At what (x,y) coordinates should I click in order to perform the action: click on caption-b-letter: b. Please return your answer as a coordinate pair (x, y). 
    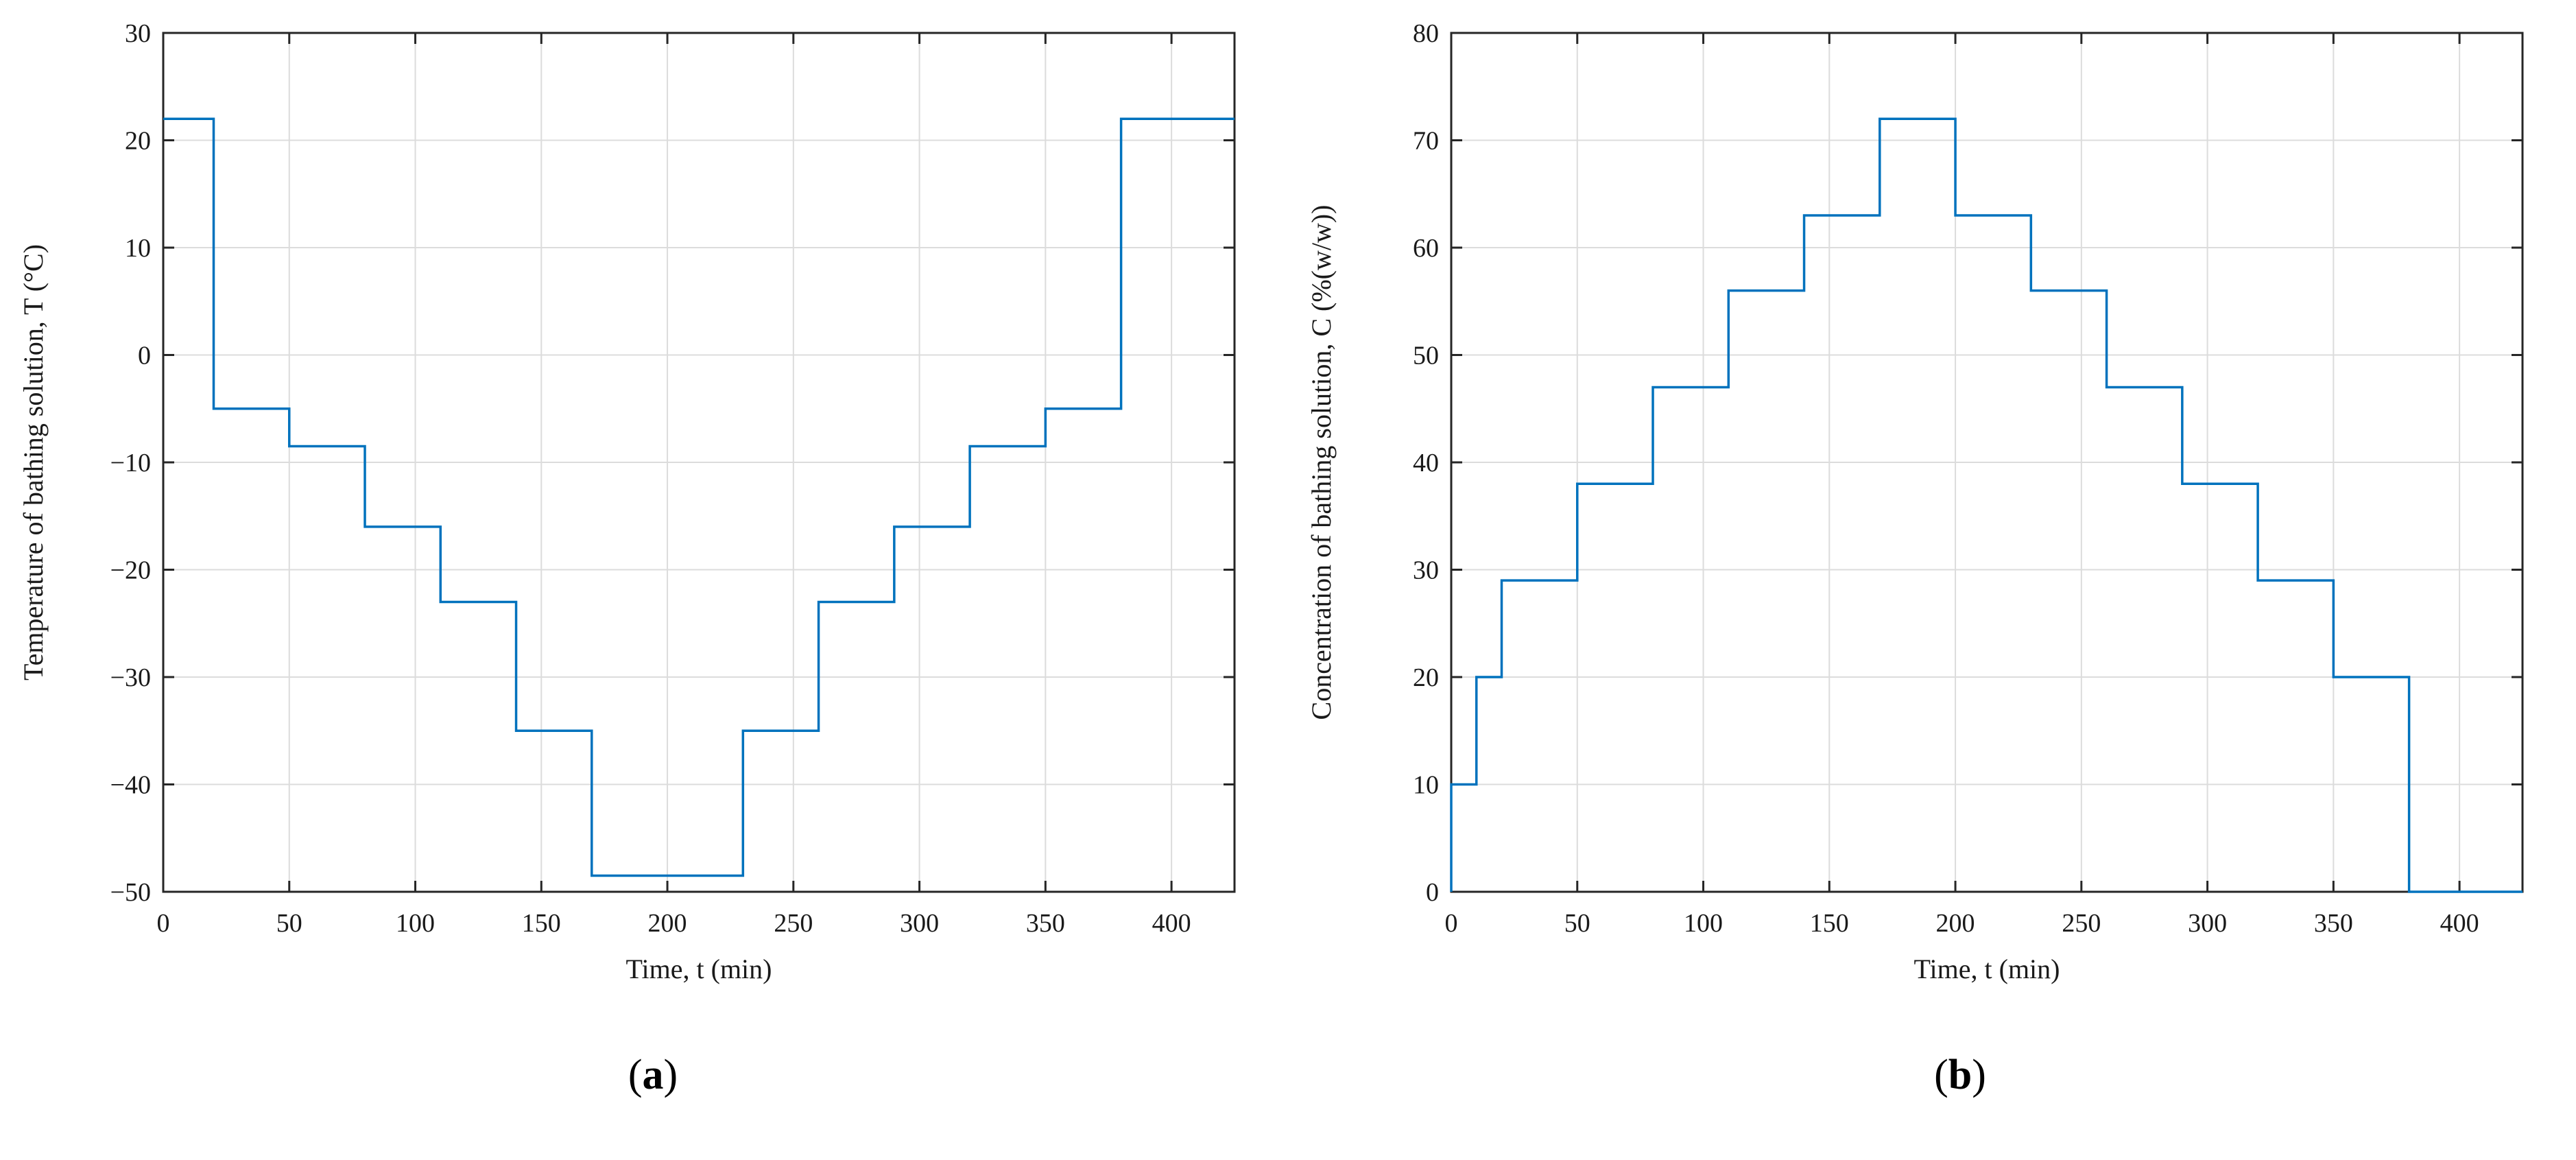
    Looking at the image, I should click on (1960, 1075).